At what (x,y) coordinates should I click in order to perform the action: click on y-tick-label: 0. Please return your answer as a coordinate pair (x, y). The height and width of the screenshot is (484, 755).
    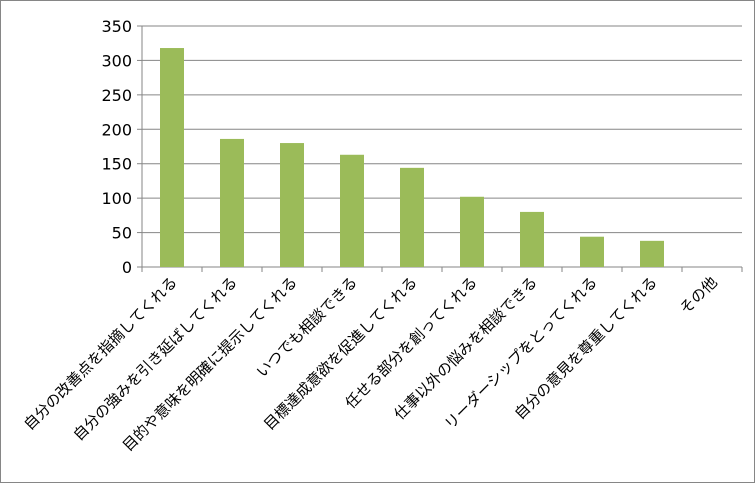
    Looking at the image, I should click on (127, 267).